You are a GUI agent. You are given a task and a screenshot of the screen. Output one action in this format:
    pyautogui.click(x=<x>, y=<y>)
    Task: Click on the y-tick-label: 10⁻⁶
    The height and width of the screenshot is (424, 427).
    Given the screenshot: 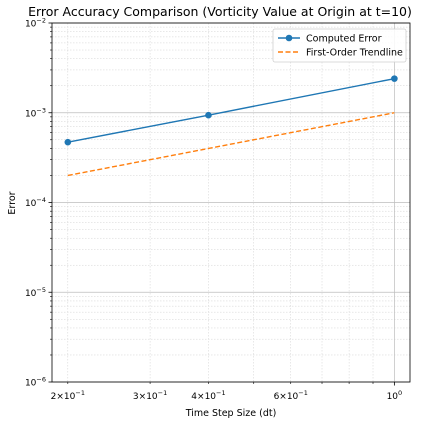 What is the action you would take?
    pyautogui.click(x=35, y=382)
    